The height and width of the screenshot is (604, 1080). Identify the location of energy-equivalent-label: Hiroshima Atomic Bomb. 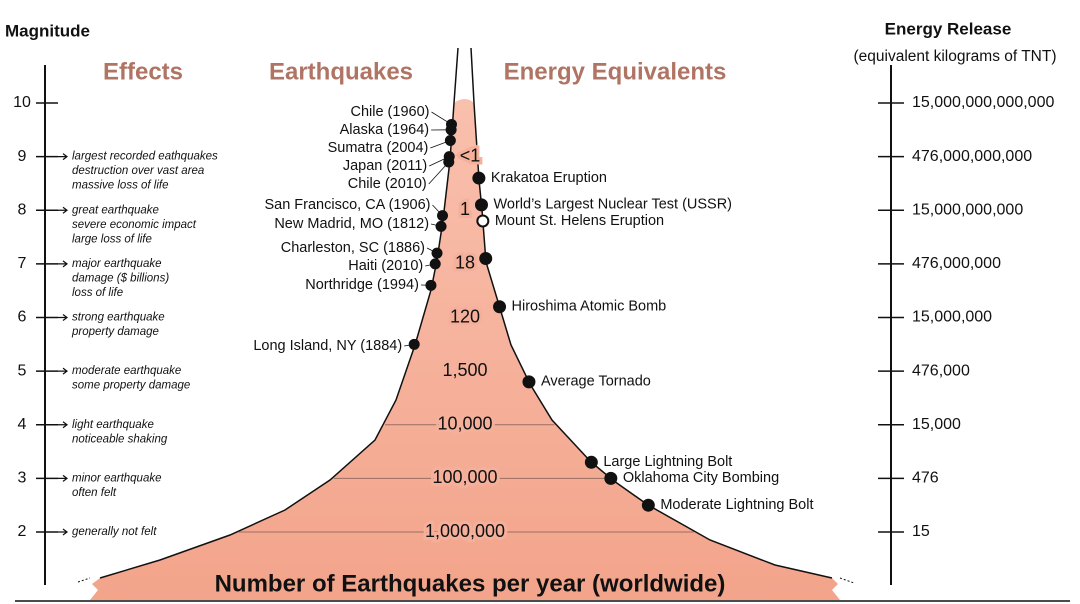
(589, 307).